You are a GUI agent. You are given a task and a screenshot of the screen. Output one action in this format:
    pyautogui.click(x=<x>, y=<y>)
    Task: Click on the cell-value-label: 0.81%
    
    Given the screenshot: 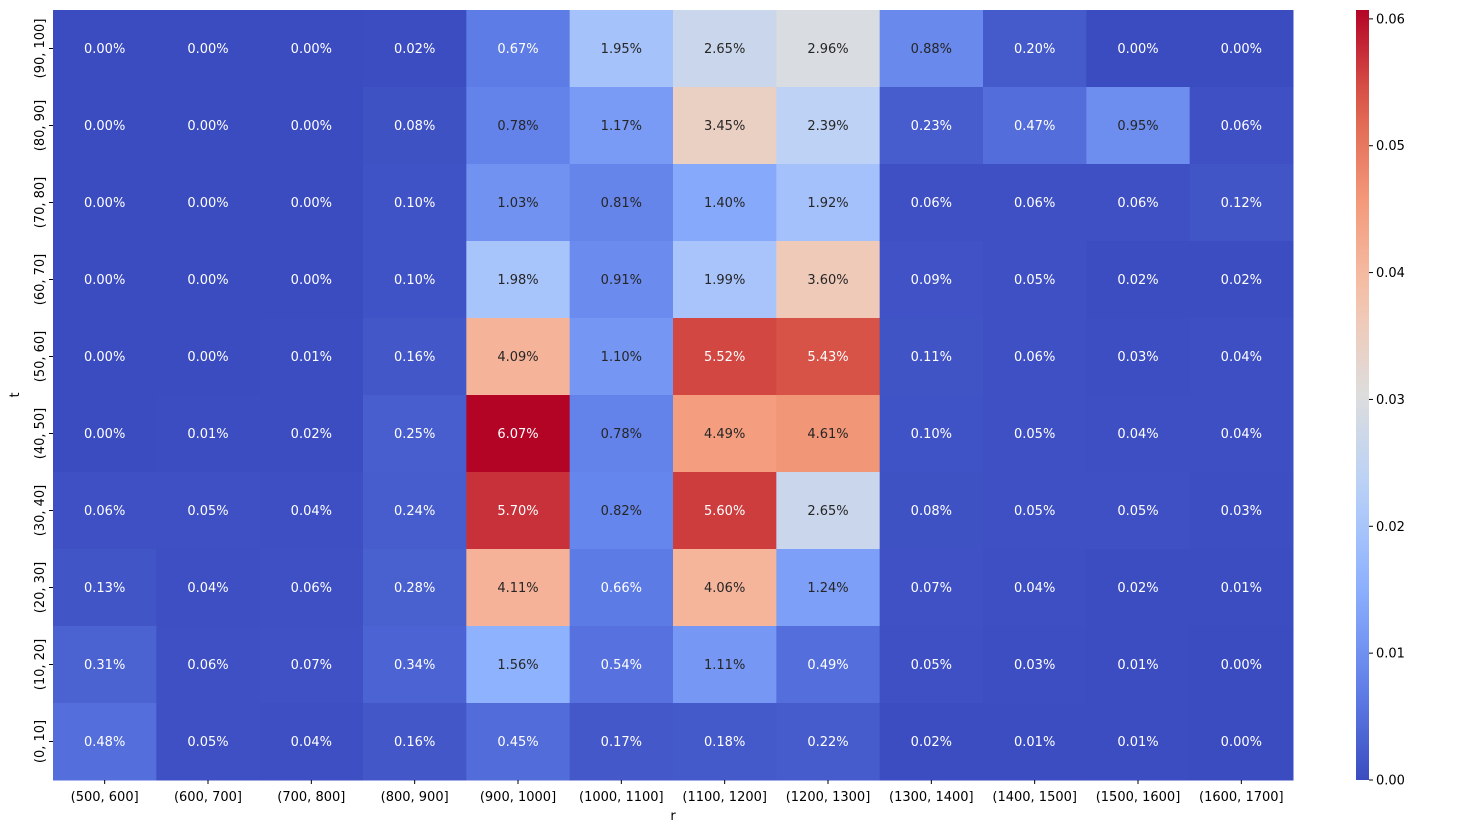 What is the action you would take?
    pyautogui.click(x=621, y=203)
    